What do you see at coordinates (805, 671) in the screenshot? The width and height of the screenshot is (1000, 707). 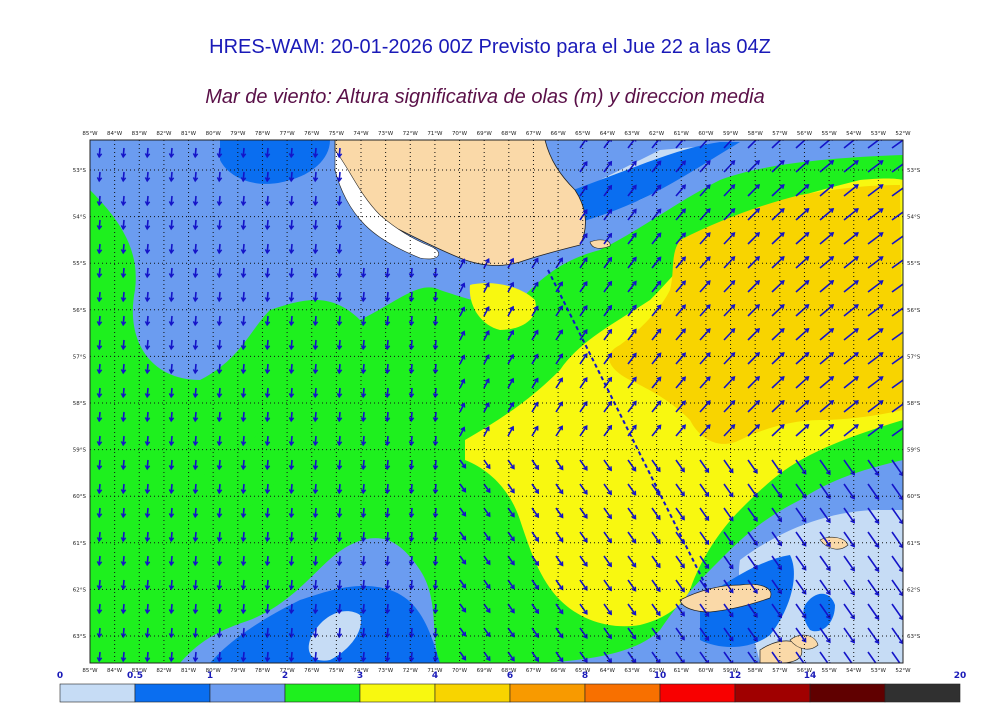 I see `lon-label-bottom: 56°W` at bounding box center [805, 671].